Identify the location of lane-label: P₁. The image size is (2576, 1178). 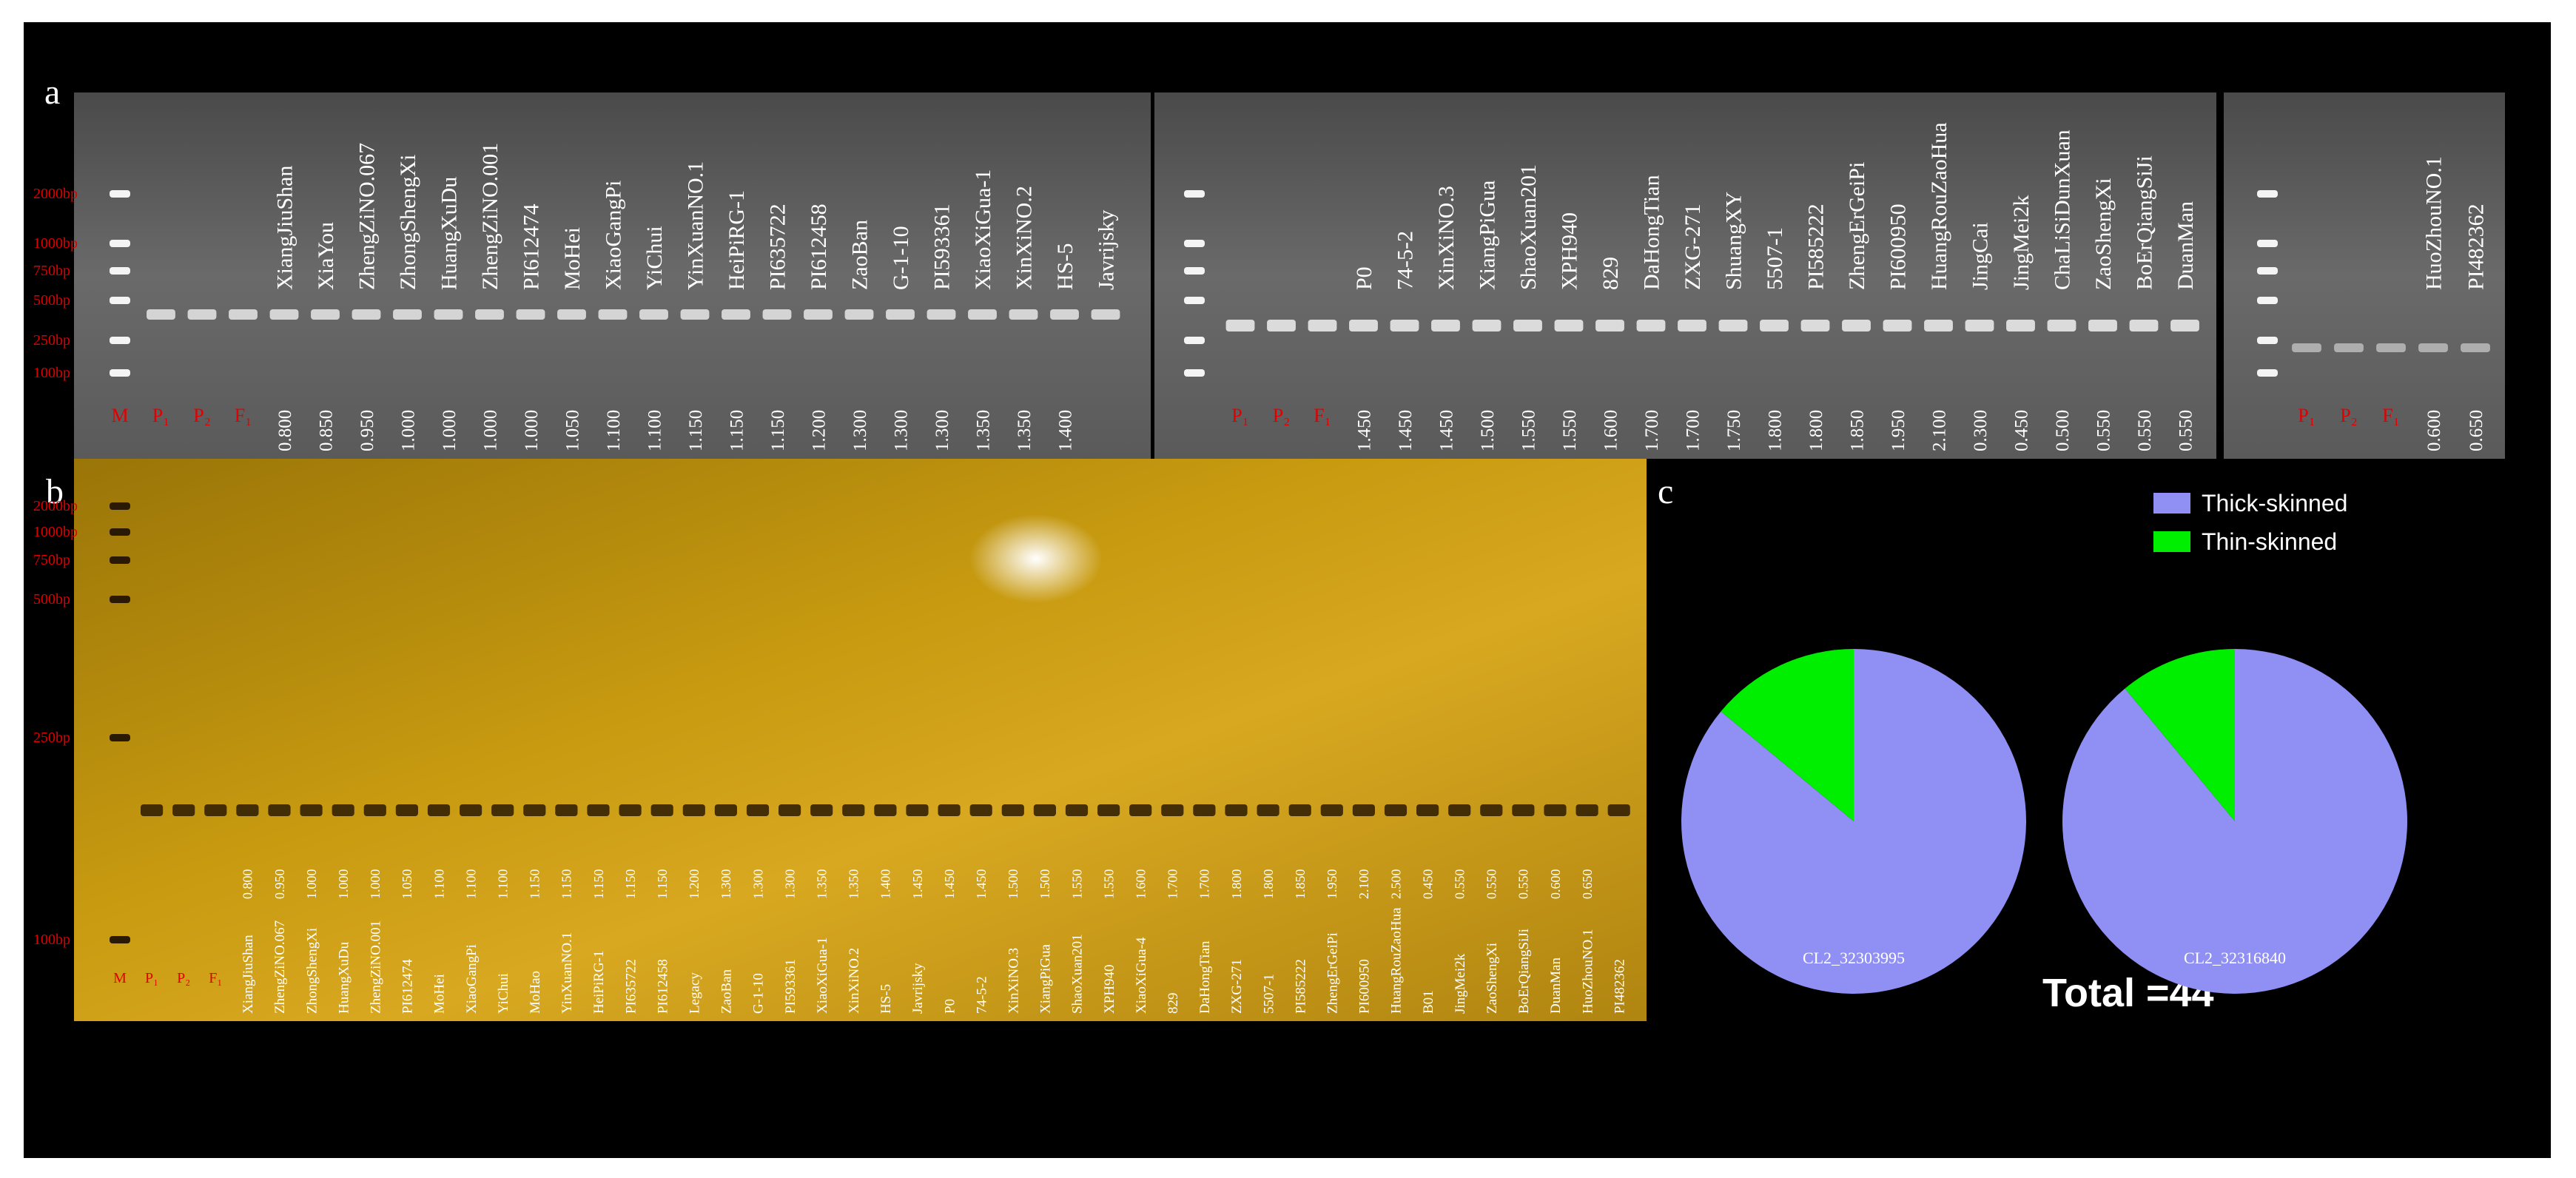
(1240, 415).